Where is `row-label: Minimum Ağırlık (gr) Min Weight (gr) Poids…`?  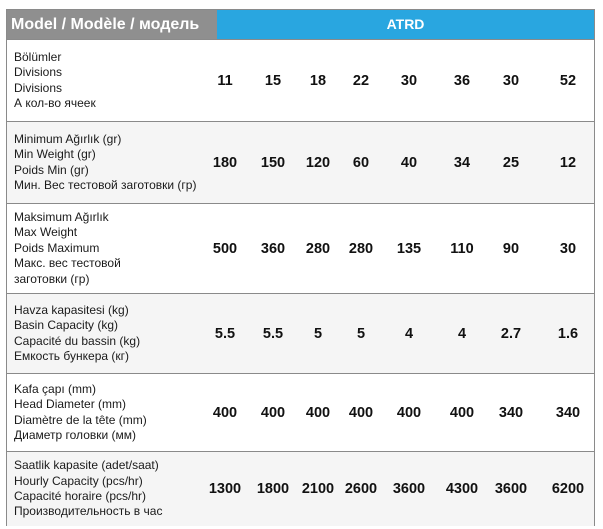 row-label: Minimum Ağırlık (gr) Min Weight (gr) Poids… is located at coordinates (116, 162).